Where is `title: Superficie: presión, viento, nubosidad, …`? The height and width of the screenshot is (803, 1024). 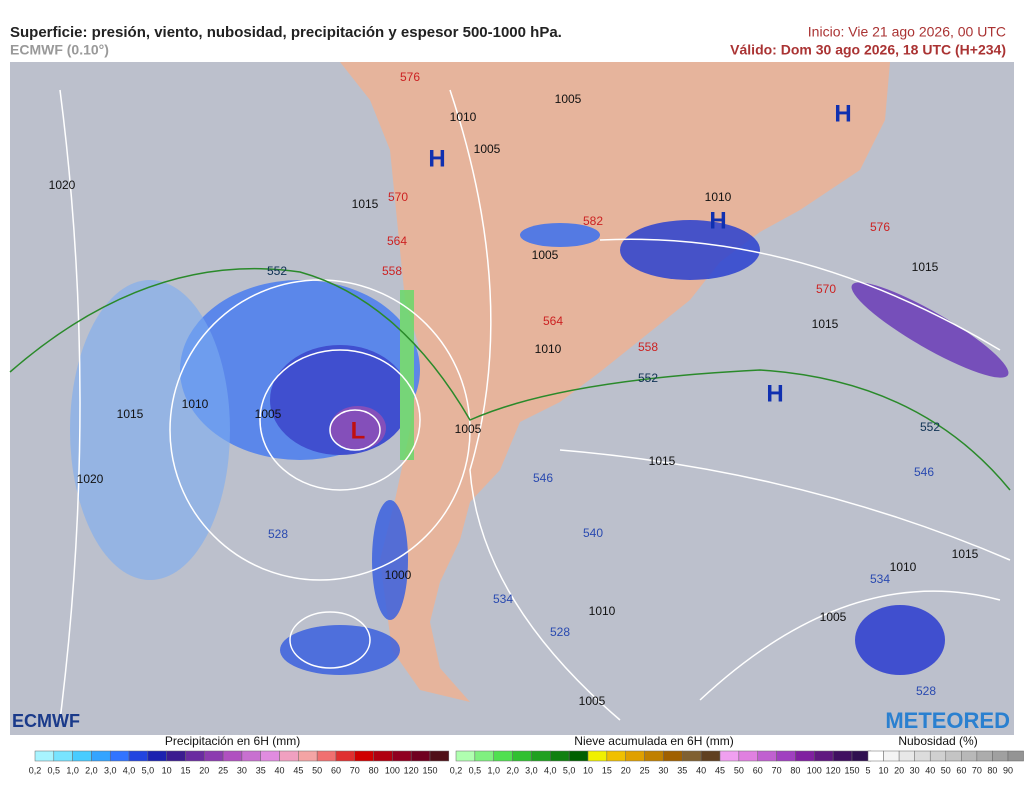 title: Superficie: presión, viento, nubosidad, … is located at coordinates (286, 32).